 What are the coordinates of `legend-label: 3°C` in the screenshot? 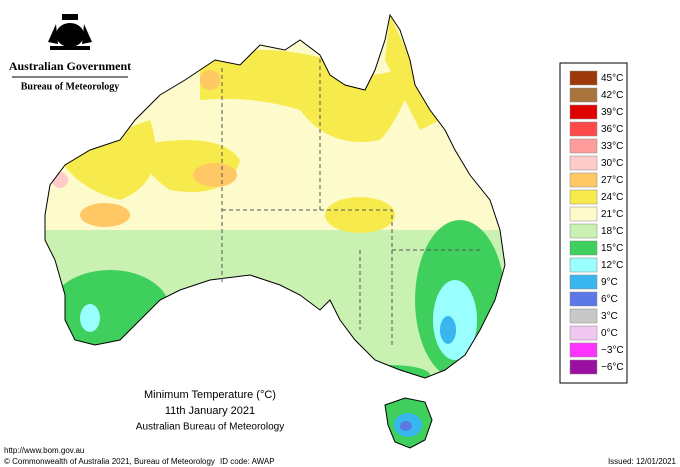 It's located at (609, 316).